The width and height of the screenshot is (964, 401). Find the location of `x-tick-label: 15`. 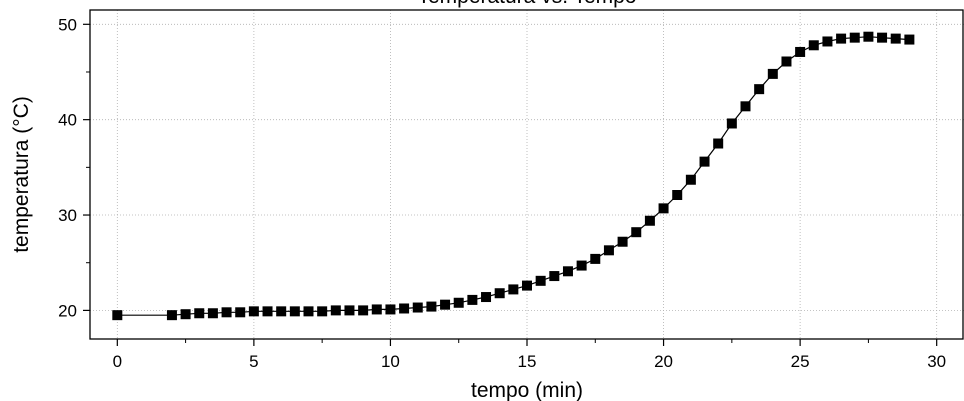

x-tick-label: 15 is located at coordinates (527, 361).